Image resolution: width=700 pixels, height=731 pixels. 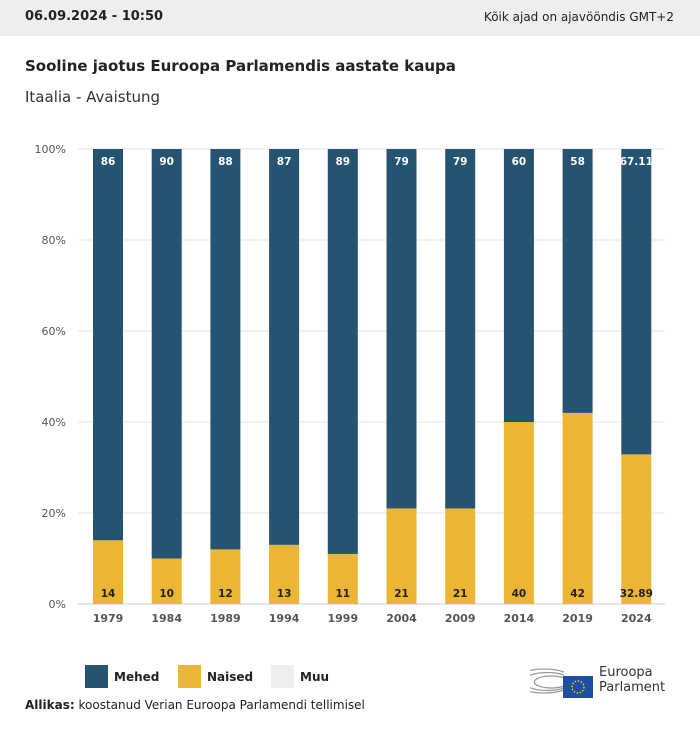 What do you see at coordinates (54, 240) in the screenshot?
I see `y-tick-label: 80%` at bounding box center [54, 240].